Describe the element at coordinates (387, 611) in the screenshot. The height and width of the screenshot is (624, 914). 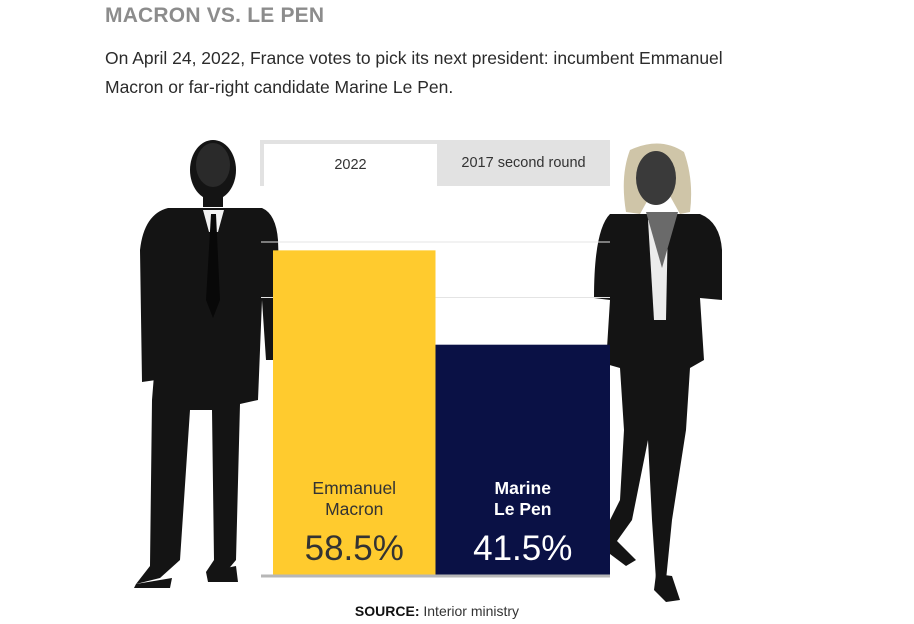
I see `source-label: SOURCE:` at that location.